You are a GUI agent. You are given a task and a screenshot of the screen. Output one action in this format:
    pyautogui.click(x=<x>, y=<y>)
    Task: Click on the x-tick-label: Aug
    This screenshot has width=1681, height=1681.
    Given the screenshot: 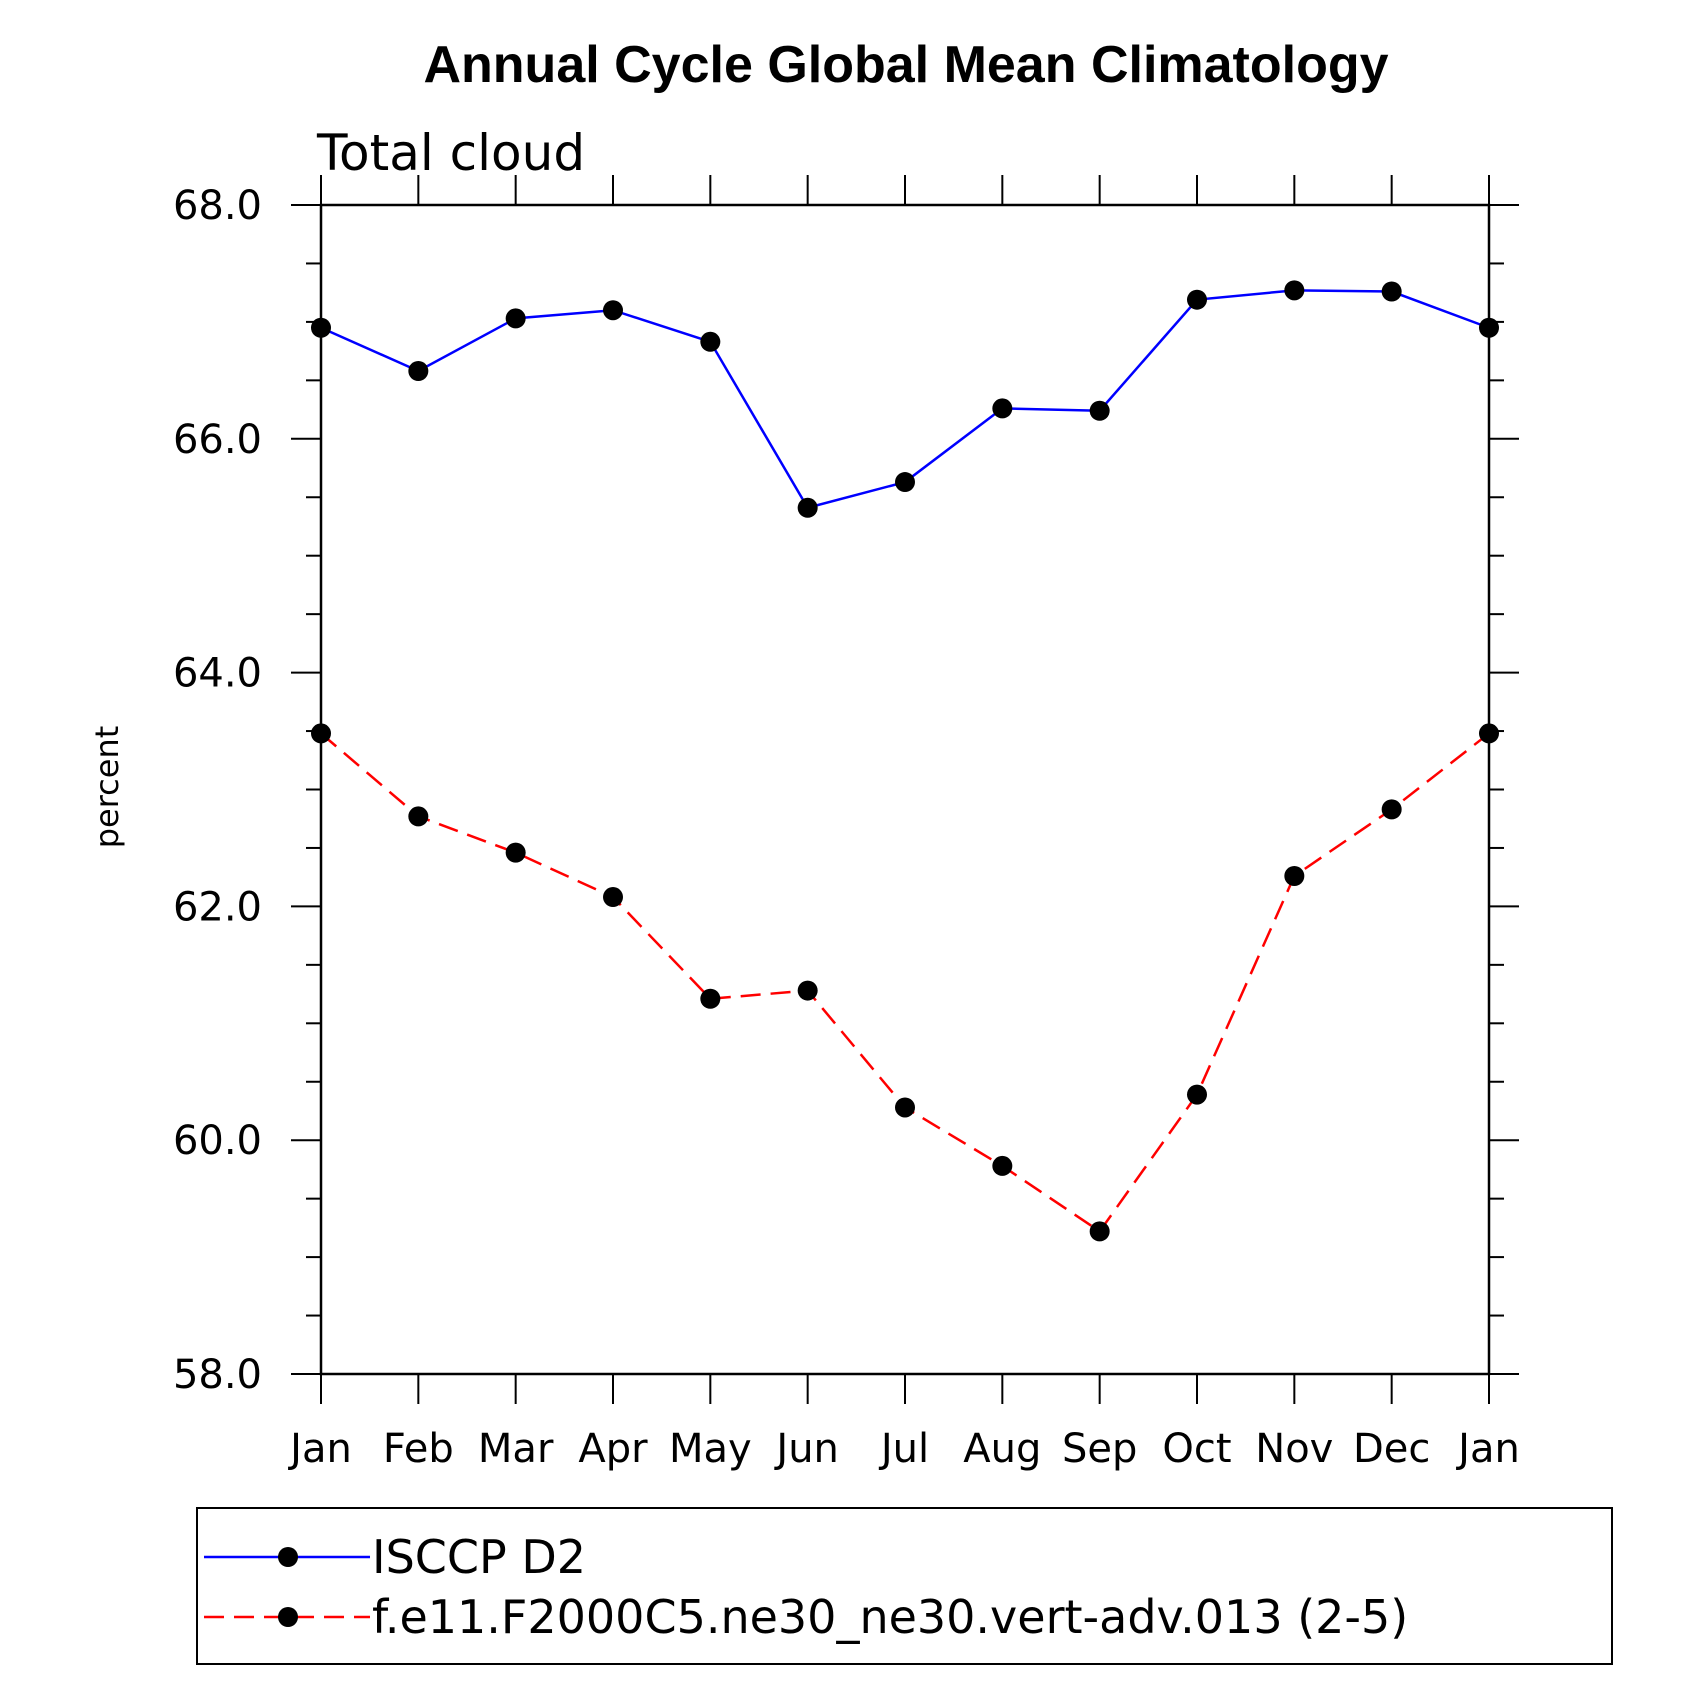 What is the action you would take?
    pyautogui.click(x=1002, y=1449)
    